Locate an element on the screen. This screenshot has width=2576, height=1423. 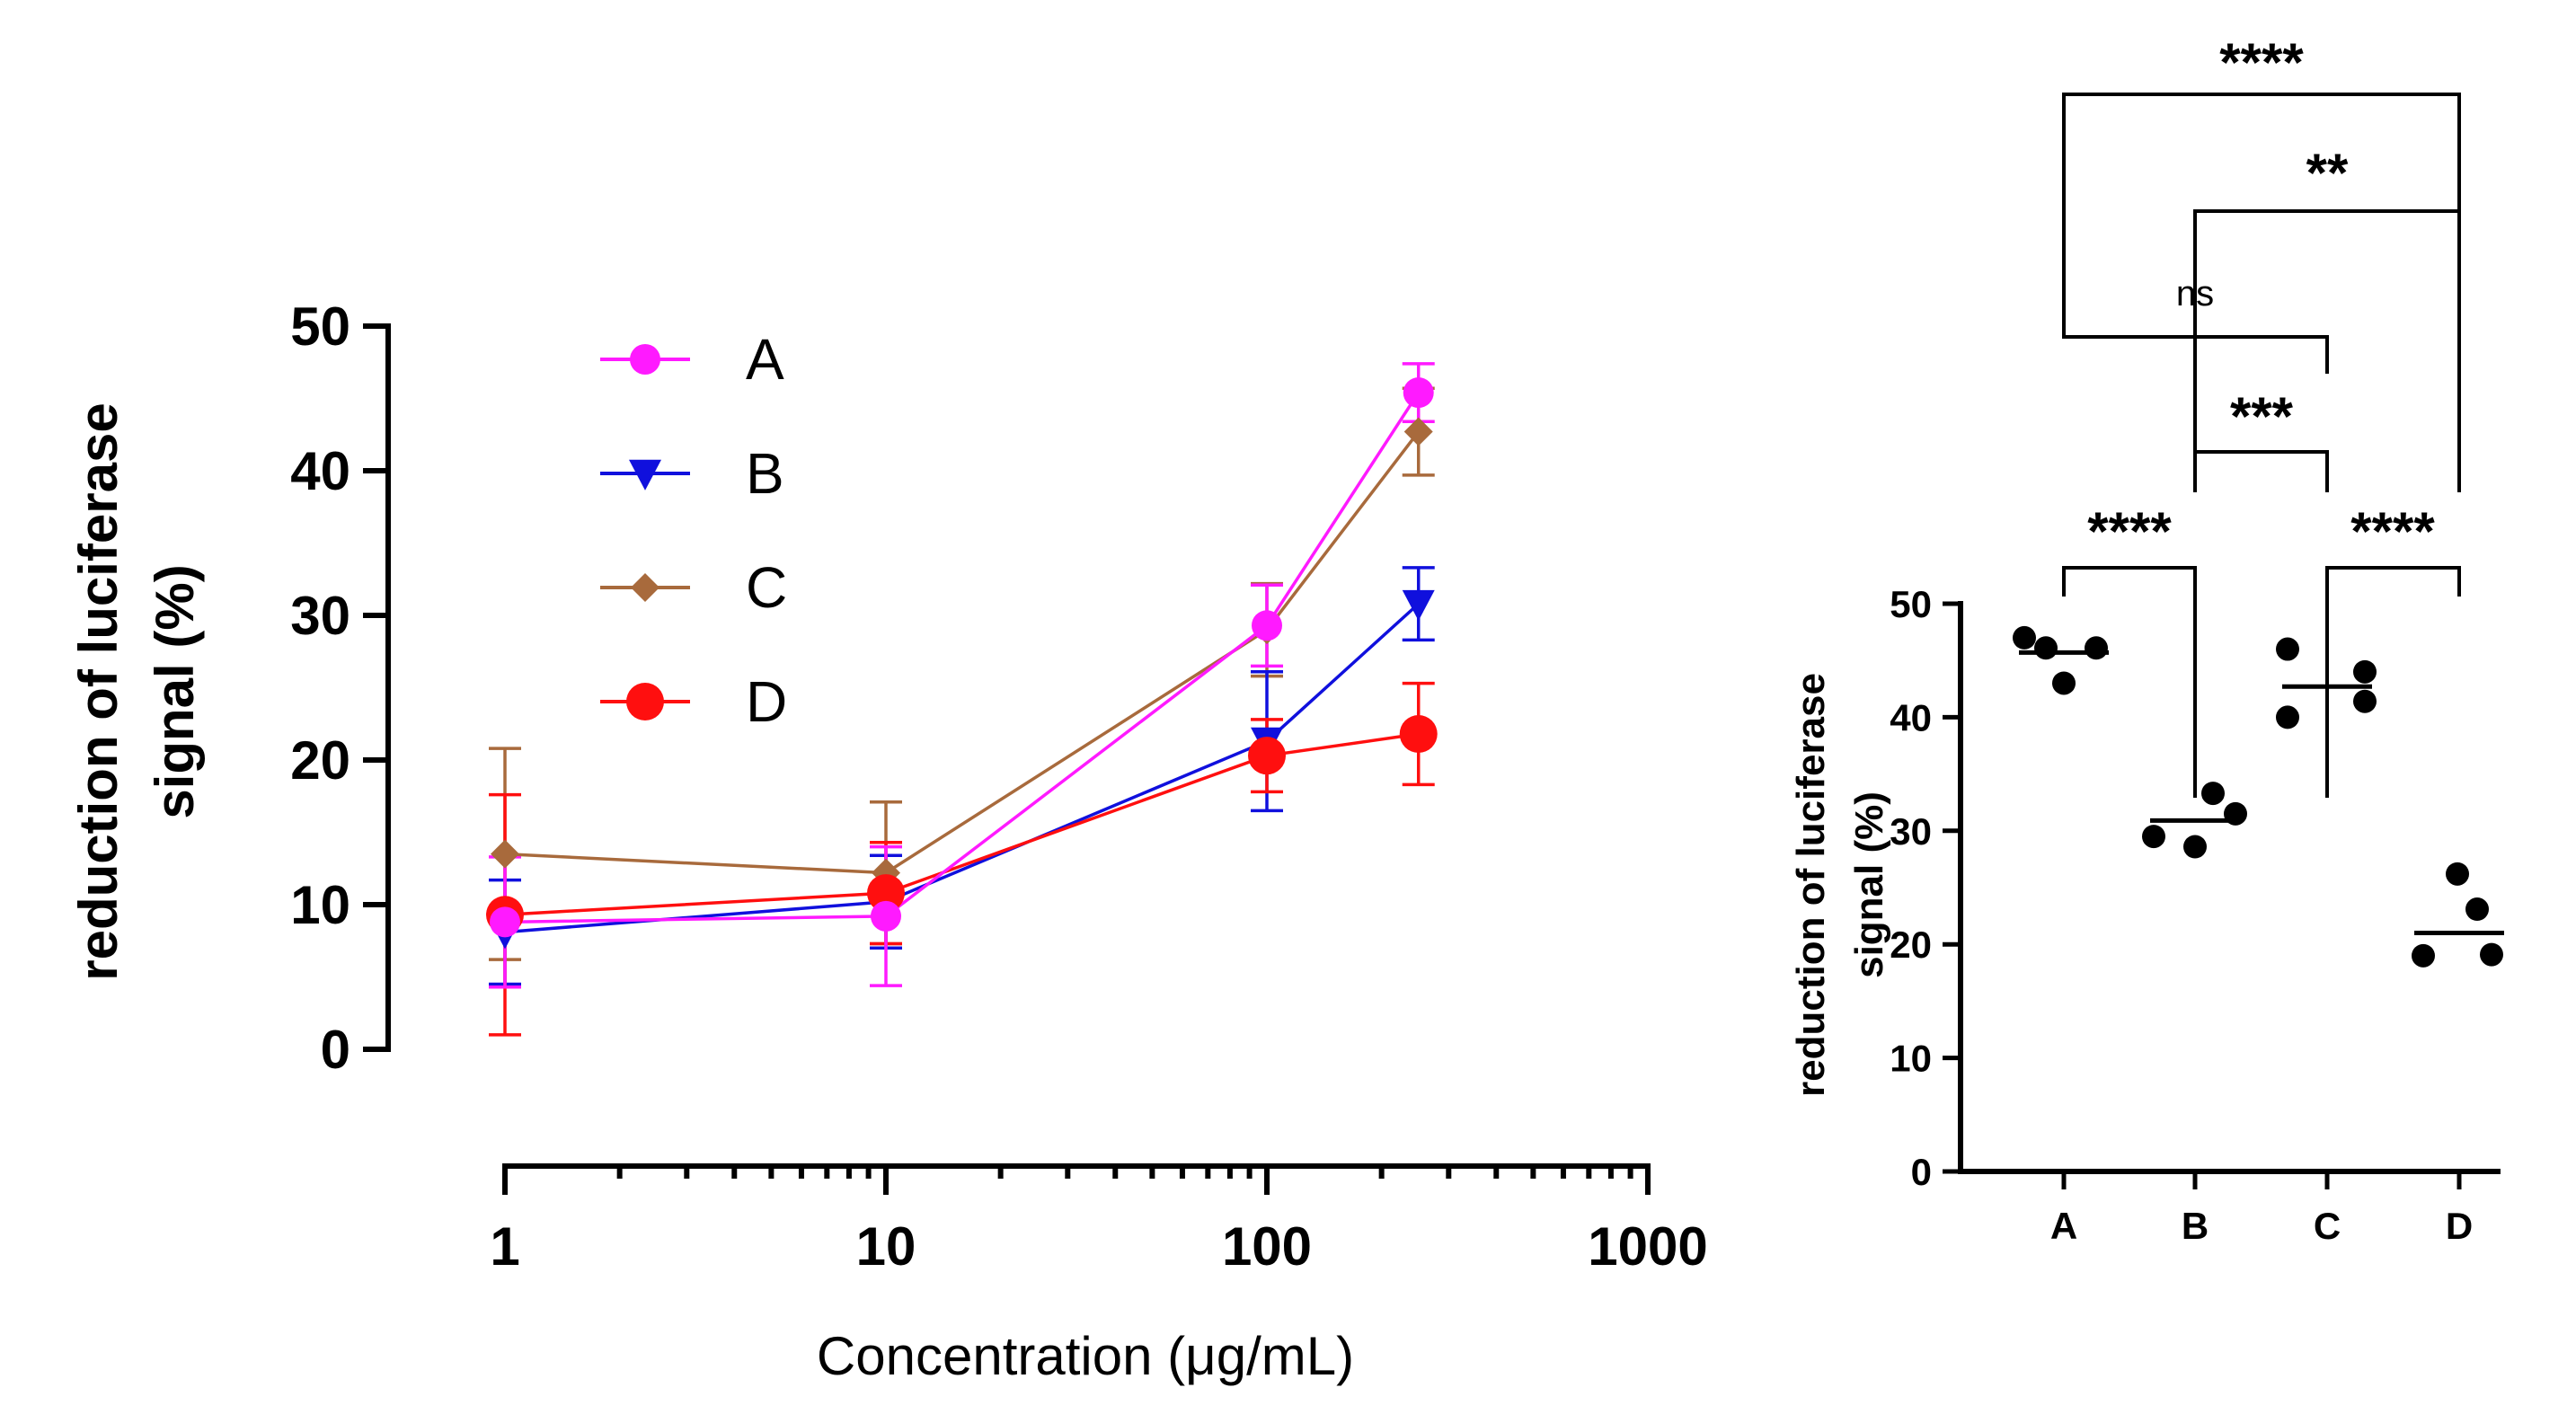
legend-label-a: A is located at coordinates (765, 360).